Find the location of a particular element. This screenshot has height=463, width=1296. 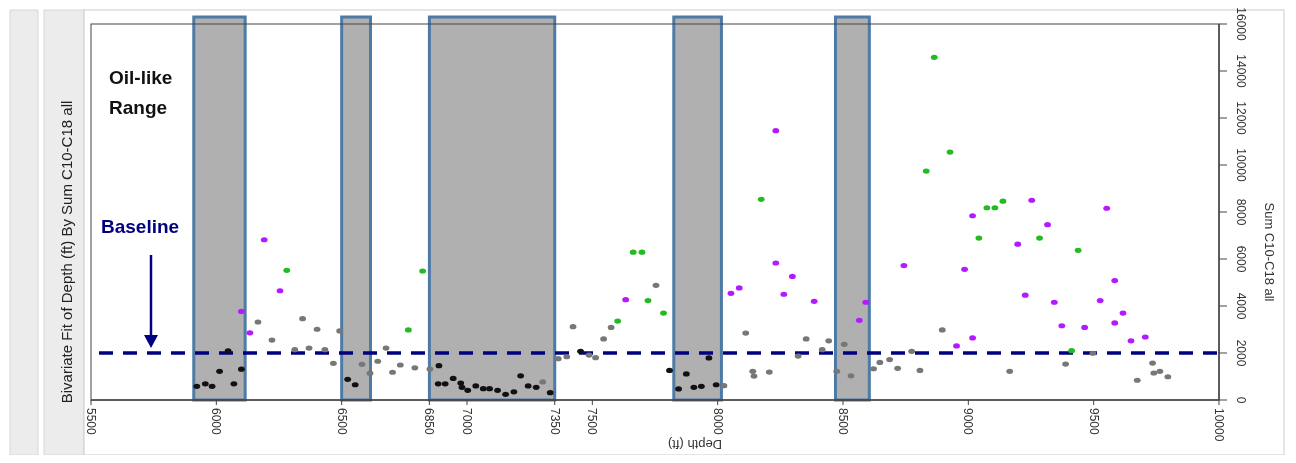

annotation: Oil-like Range is located at coordinates (141, 92).